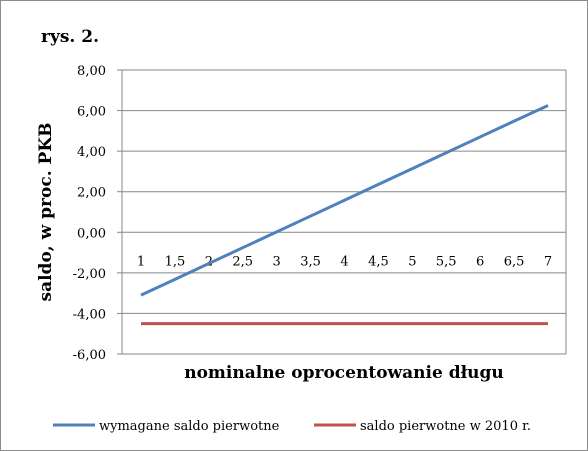 The height and width of the screenshot is (451, 588). What do you see at coordinates (548, 261) in the screenshot?
I see `x-tick-label: 7` at bounding box center [548, 261].